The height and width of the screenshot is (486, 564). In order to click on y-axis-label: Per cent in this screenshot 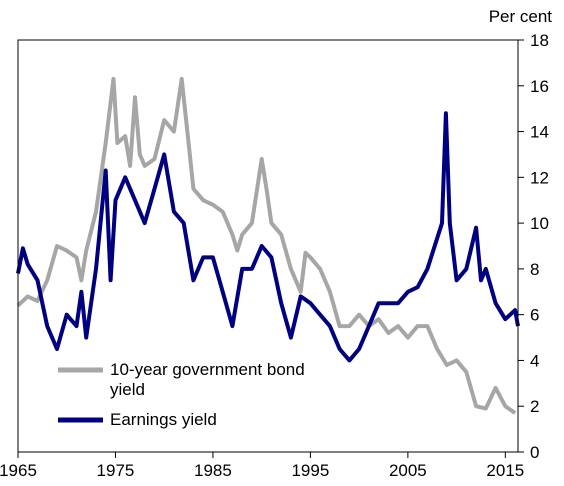, I will do `click(521, 16)`.